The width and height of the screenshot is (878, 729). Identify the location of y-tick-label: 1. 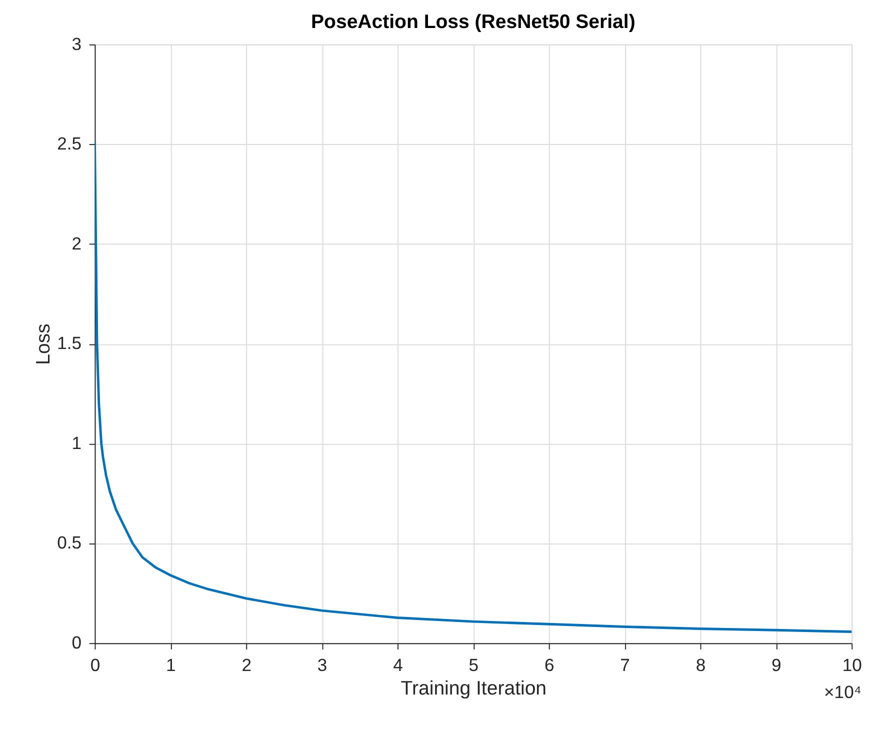
(77, 442).